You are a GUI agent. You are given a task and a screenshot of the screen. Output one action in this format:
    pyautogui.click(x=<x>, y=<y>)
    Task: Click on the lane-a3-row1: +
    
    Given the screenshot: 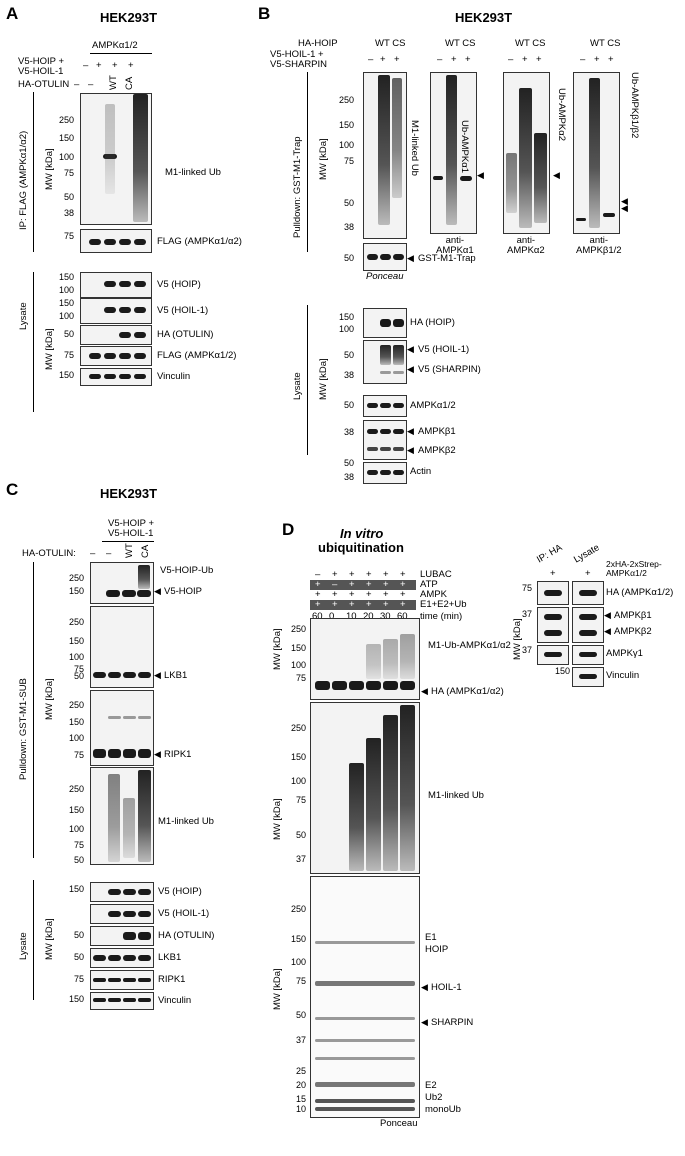 What is the action you would take?
    pyautogui.click(x=115, y=65)
    